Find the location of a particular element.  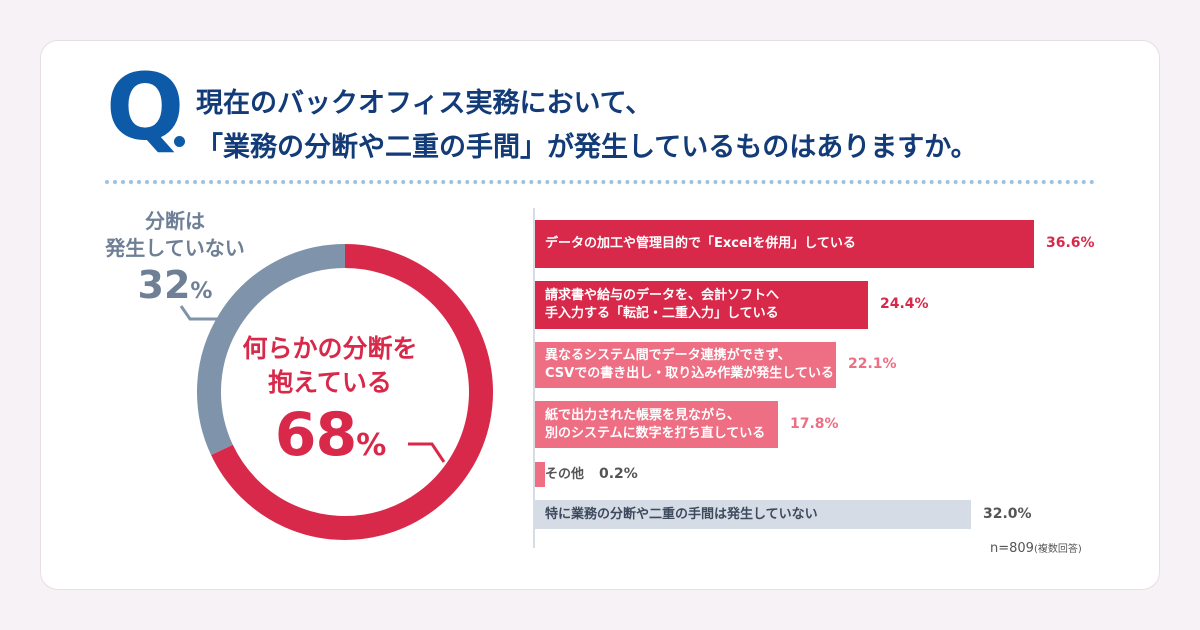

bar-label-line: その他 is located at coordinates (565, 474).